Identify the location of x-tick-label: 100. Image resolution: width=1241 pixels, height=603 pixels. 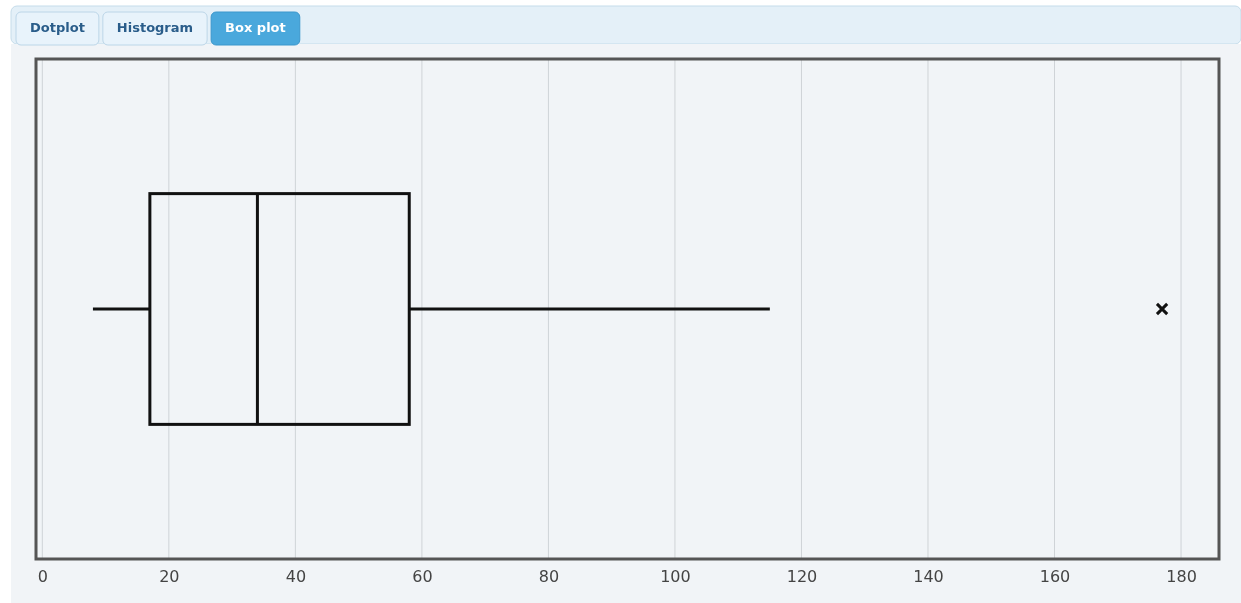
(675, 577).